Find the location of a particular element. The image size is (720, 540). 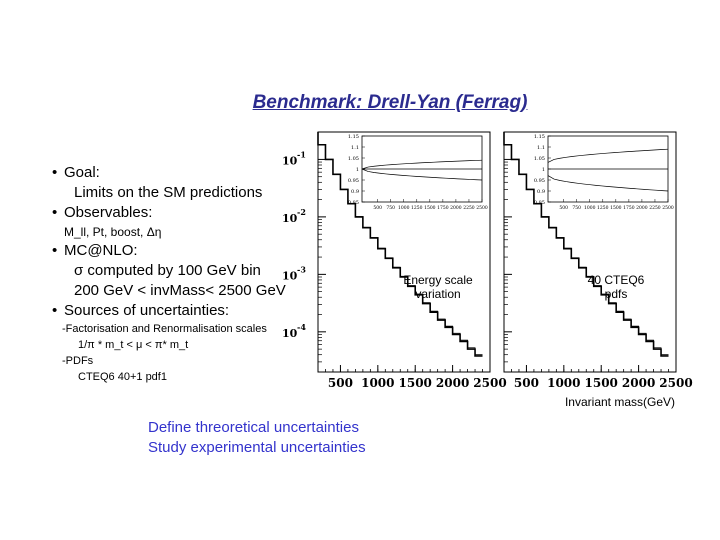

bullet-observables-label: Observables: is located at coordinates (108, 212).